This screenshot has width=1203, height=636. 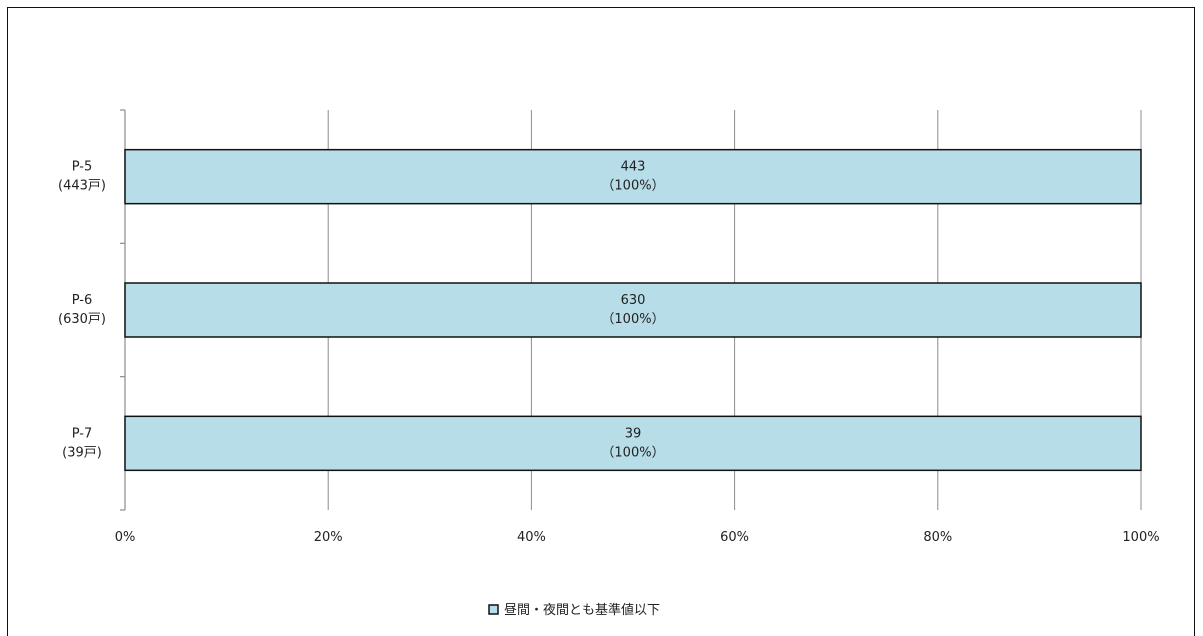 I want to click on legend: 昼間・夜間とも基準値以下, so click(x=574, y=610).